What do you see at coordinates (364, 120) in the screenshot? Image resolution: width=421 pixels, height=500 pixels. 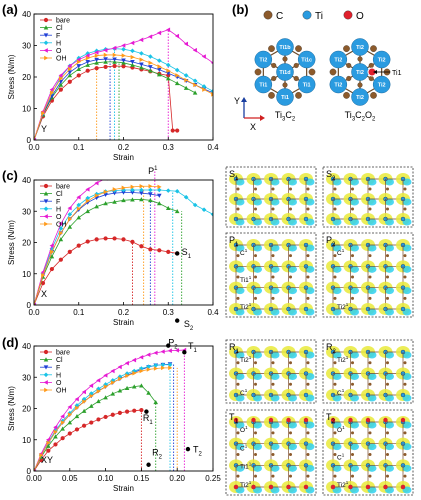 I see `formula-sub: 2` at bounding box center [364, 120].